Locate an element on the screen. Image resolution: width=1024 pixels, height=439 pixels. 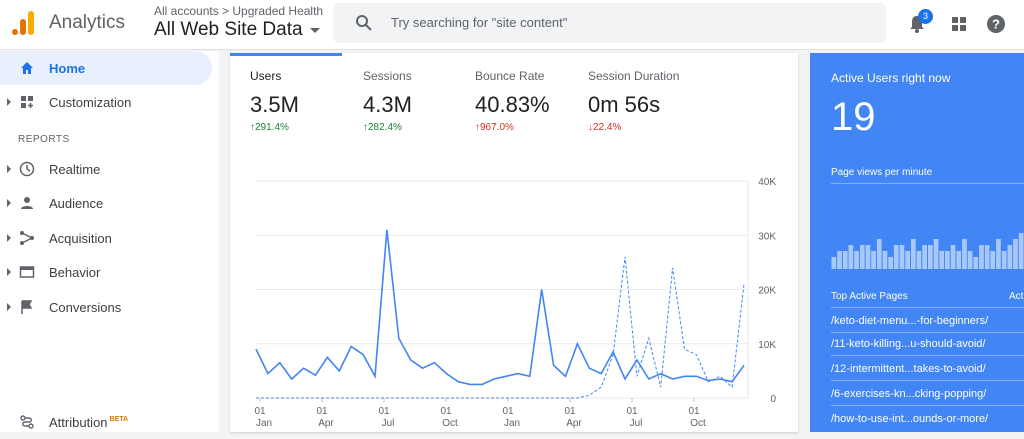
sidebar-item-label: Attribution BETA is located at coordinates (88, 422).